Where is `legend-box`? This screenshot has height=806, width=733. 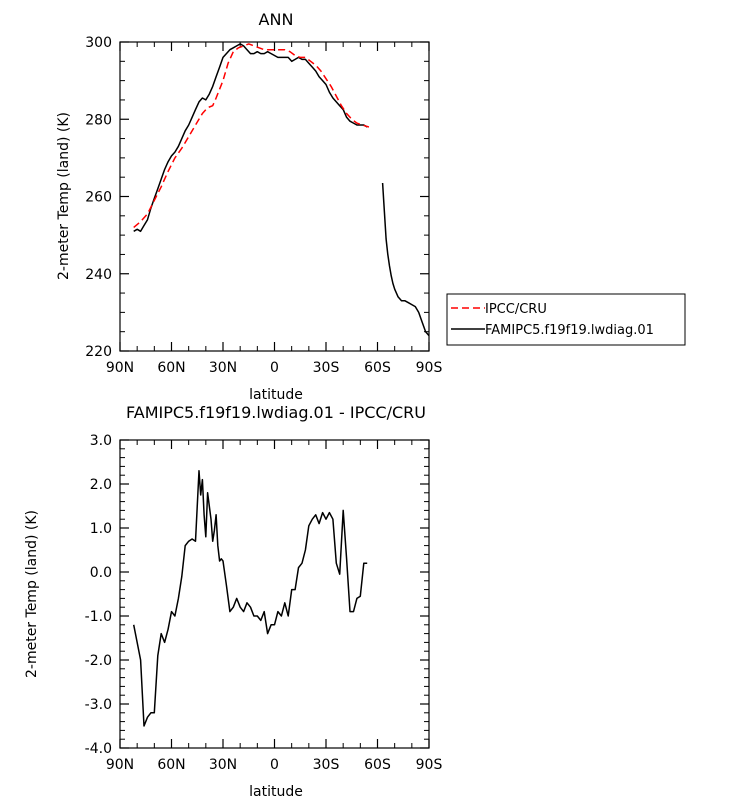
legend-box is located at coordinates (566, 319).